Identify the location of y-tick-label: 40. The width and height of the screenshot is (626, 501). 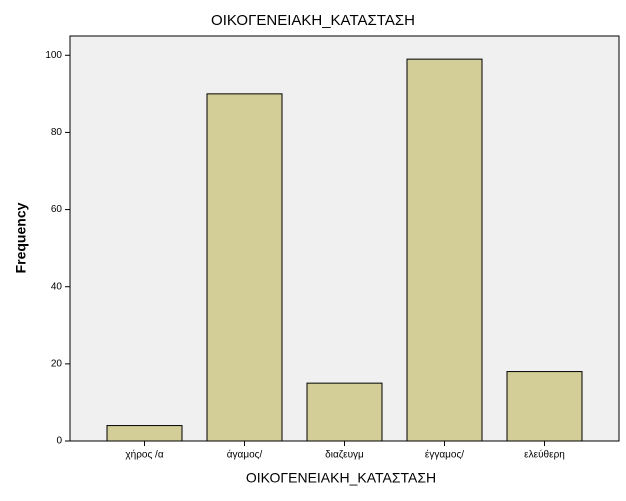
(57, 286).